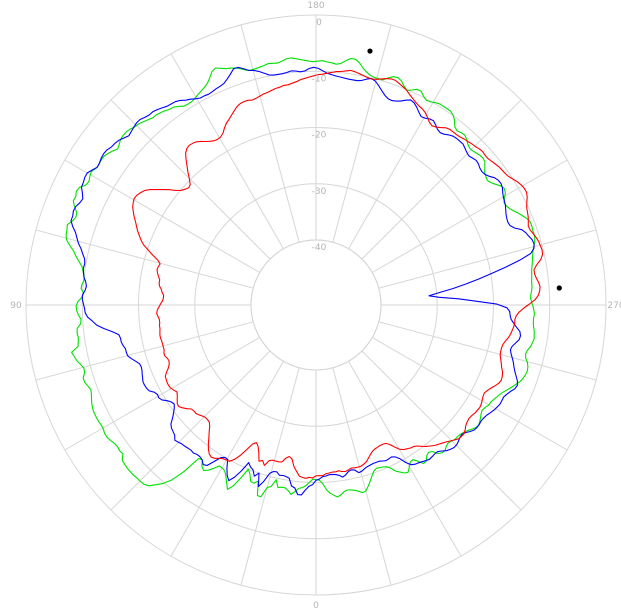 This screenshot has width=621, height=611. Describe the element at coordinates (614, 306) in the screenshot. I see `angle-tick-label: 270` at that location.